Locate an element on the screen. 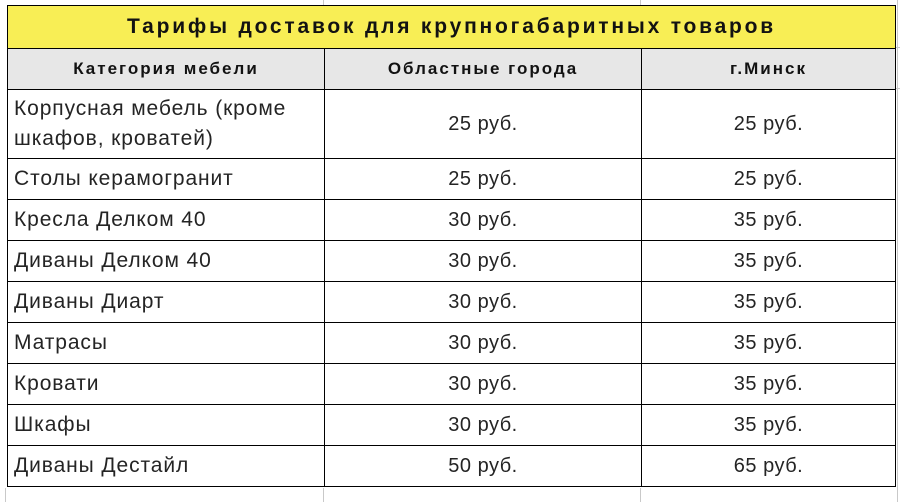  table-row: Диваны Диарт 30 руб. 35 руб. is located at coordinates (451, 302).